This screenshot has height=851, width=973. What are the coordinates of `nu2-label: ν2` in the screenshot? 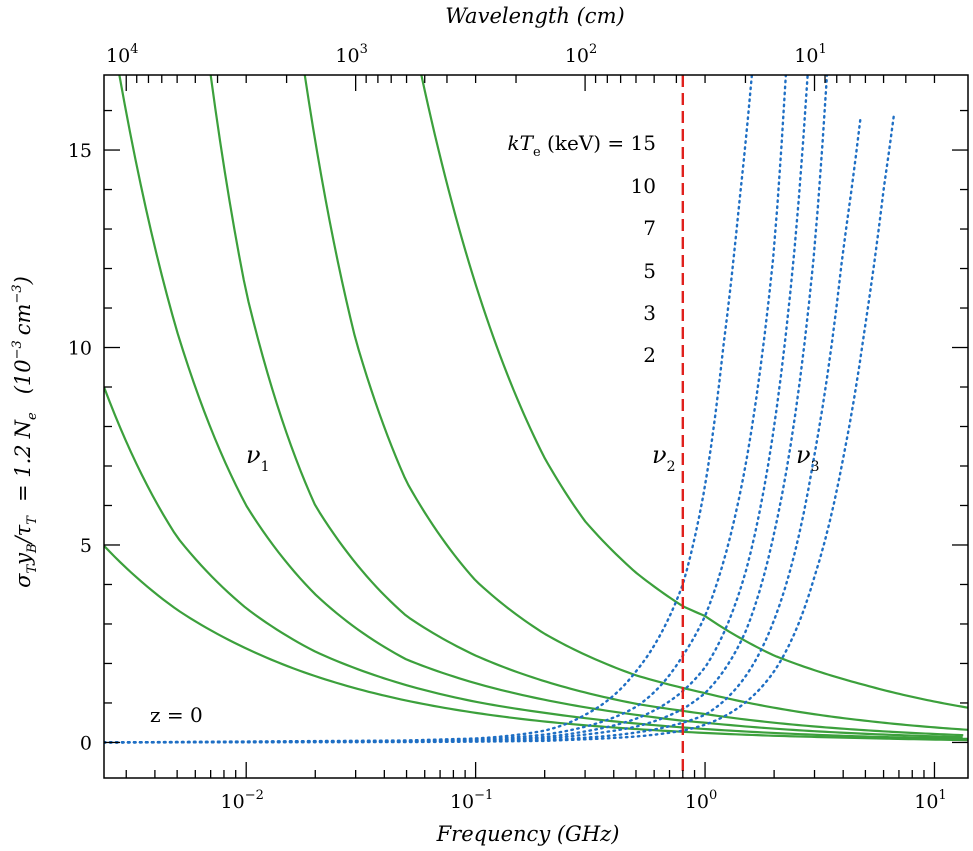 It's located at (664, 458).